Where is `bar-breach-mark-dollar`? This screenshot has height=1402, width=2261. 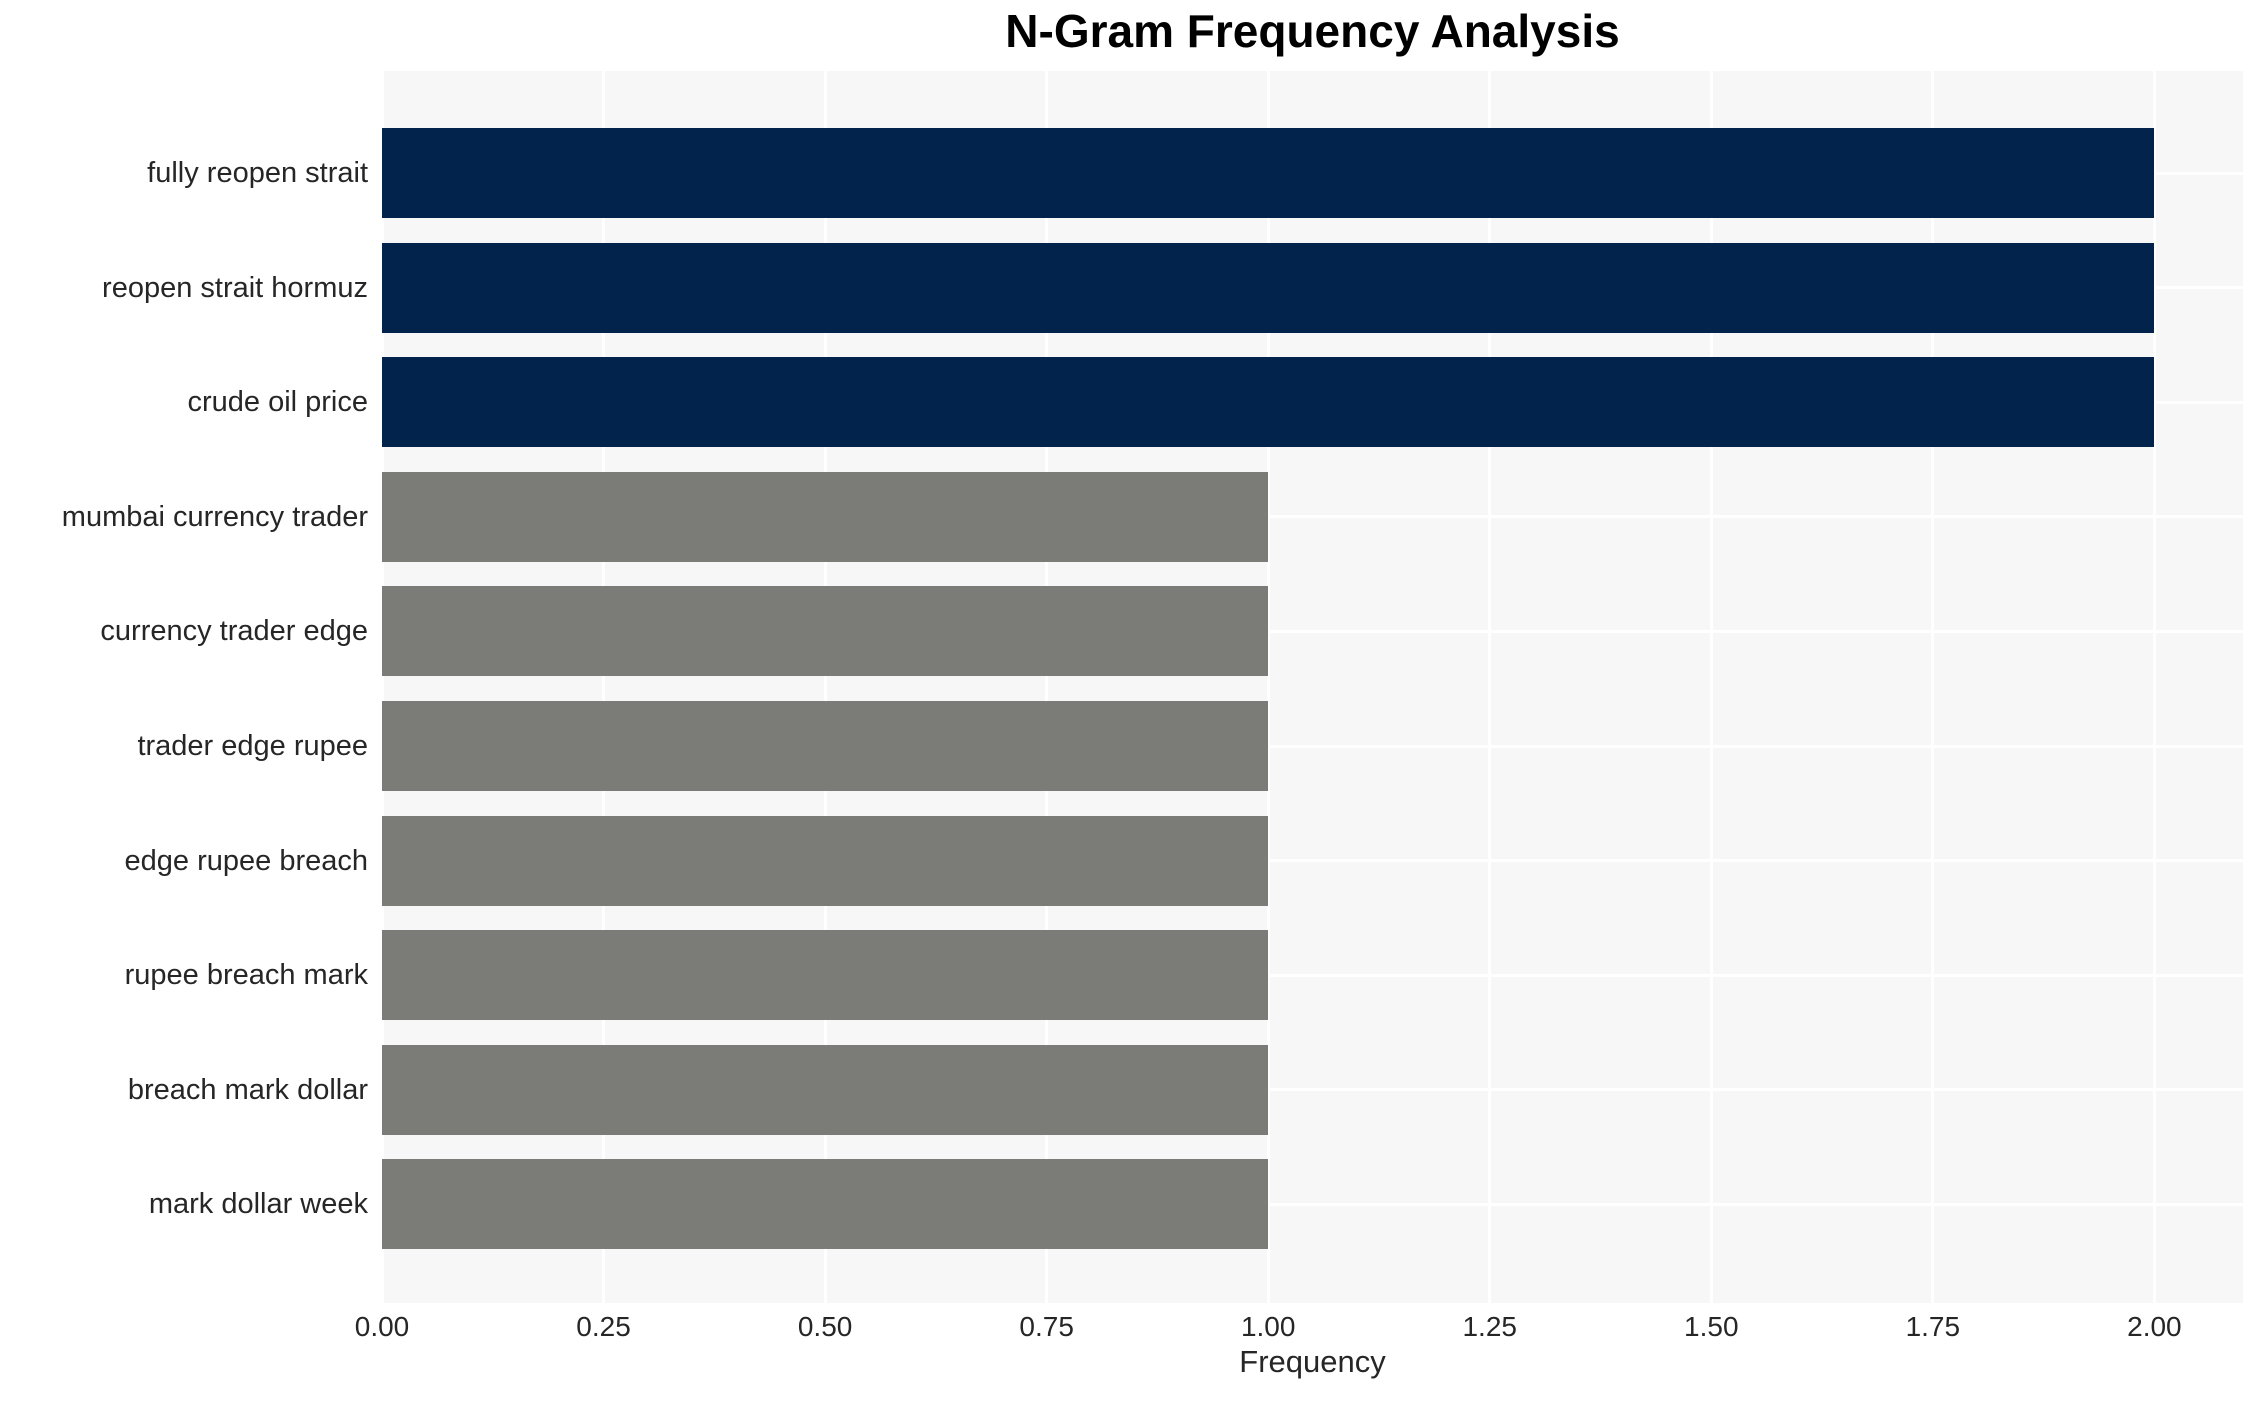
bar-breach-mark-dollar is located at coordinates (825, 1089).